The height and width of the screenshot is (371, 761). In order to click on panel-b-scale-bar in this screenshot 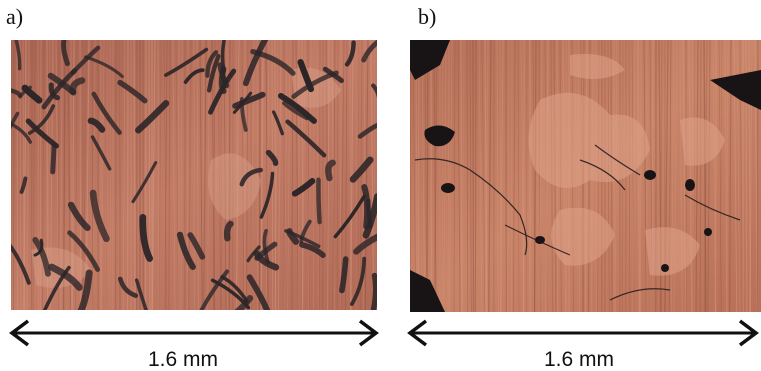, I will do `click(582, 333)`.